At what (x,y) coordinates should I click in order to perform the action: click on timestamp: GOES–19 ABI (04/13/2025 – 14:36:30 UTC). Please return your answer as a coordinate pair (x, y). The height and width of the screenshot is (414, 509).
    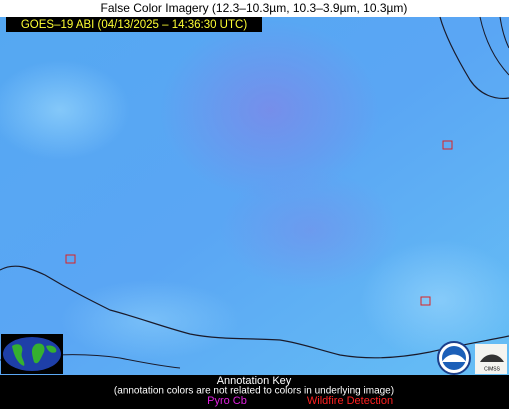
    Looking at the image, I should click on (134, 25).